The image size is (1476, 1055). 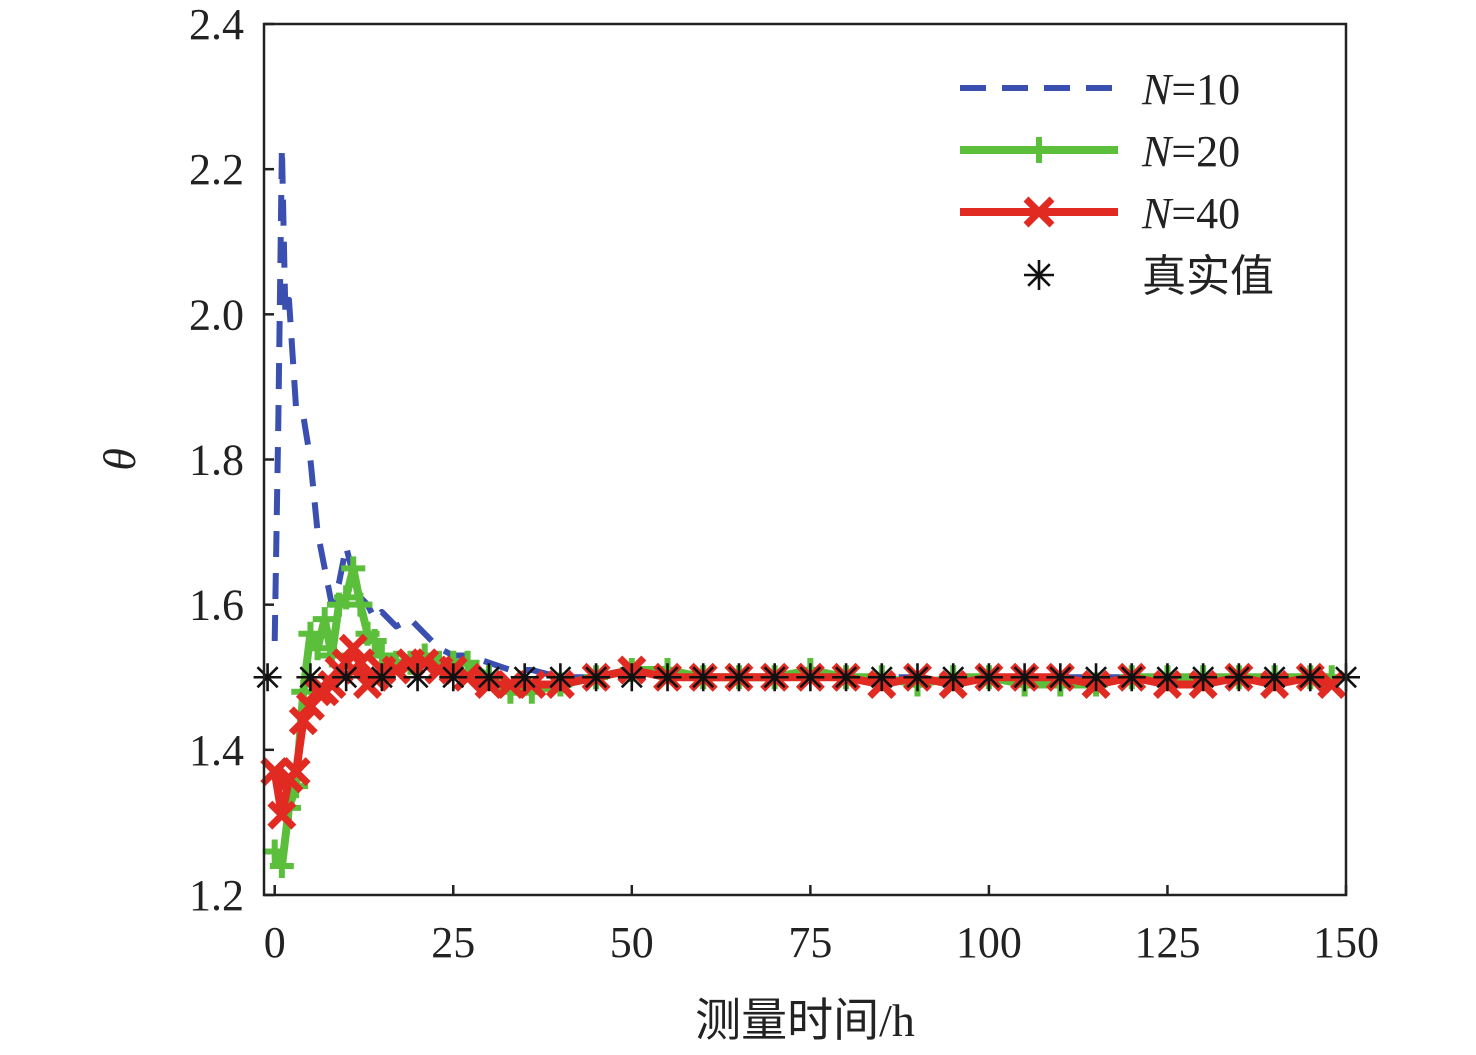 I want to click on legend: N=10 N=20 N=40 真实值, so click(x=1117, y=183).